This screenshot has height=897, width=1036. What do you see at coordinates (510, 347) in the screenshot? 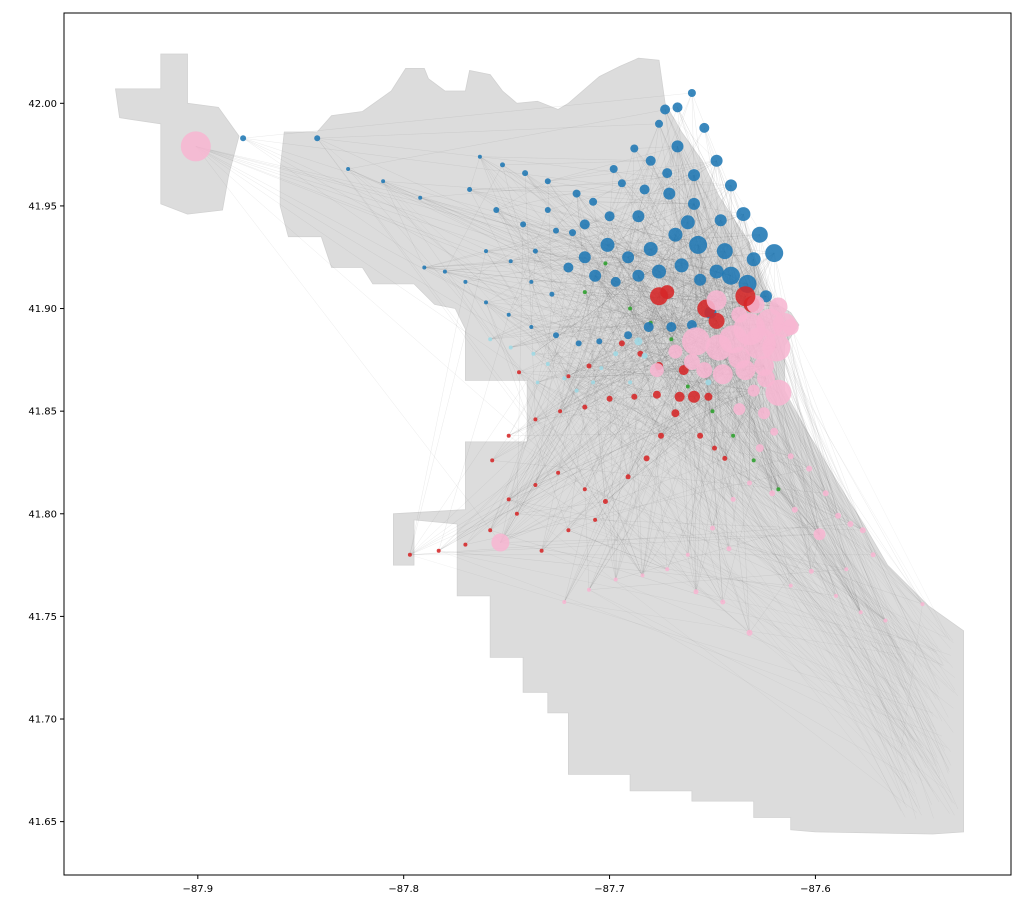
I see `teal-point` at bounding box center [510, 347].